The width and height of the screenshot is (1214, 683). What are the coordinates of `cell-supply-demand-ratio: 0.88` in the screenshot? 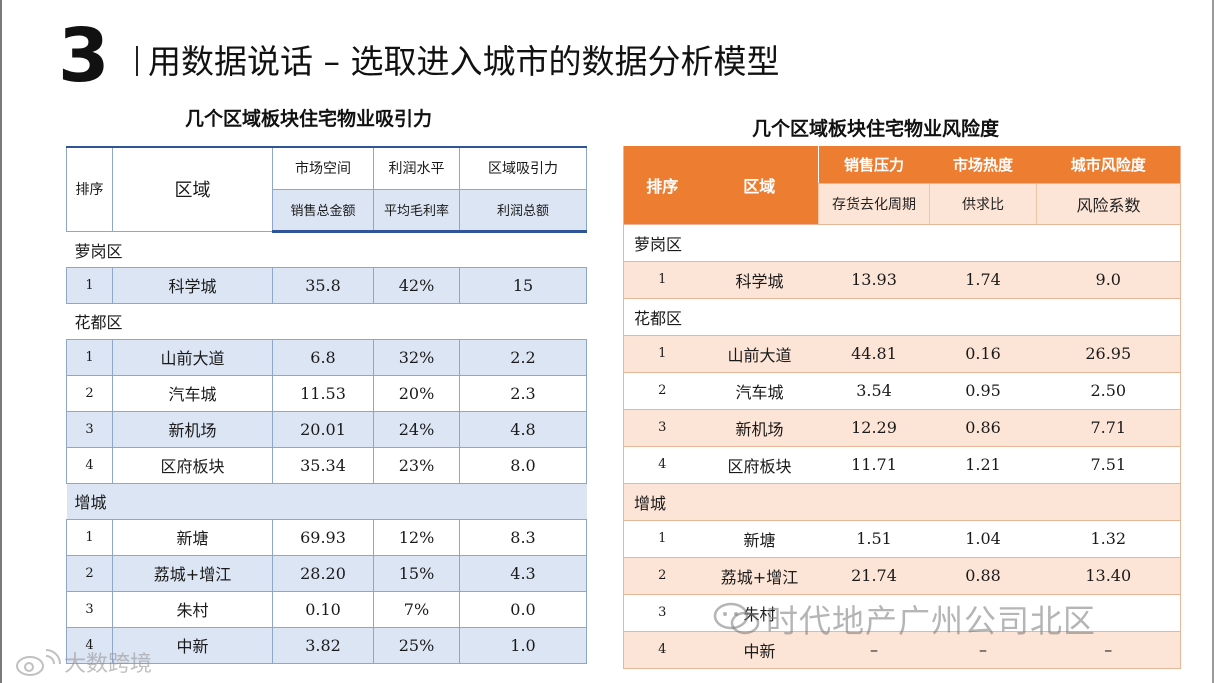 It's located at (983, 576).